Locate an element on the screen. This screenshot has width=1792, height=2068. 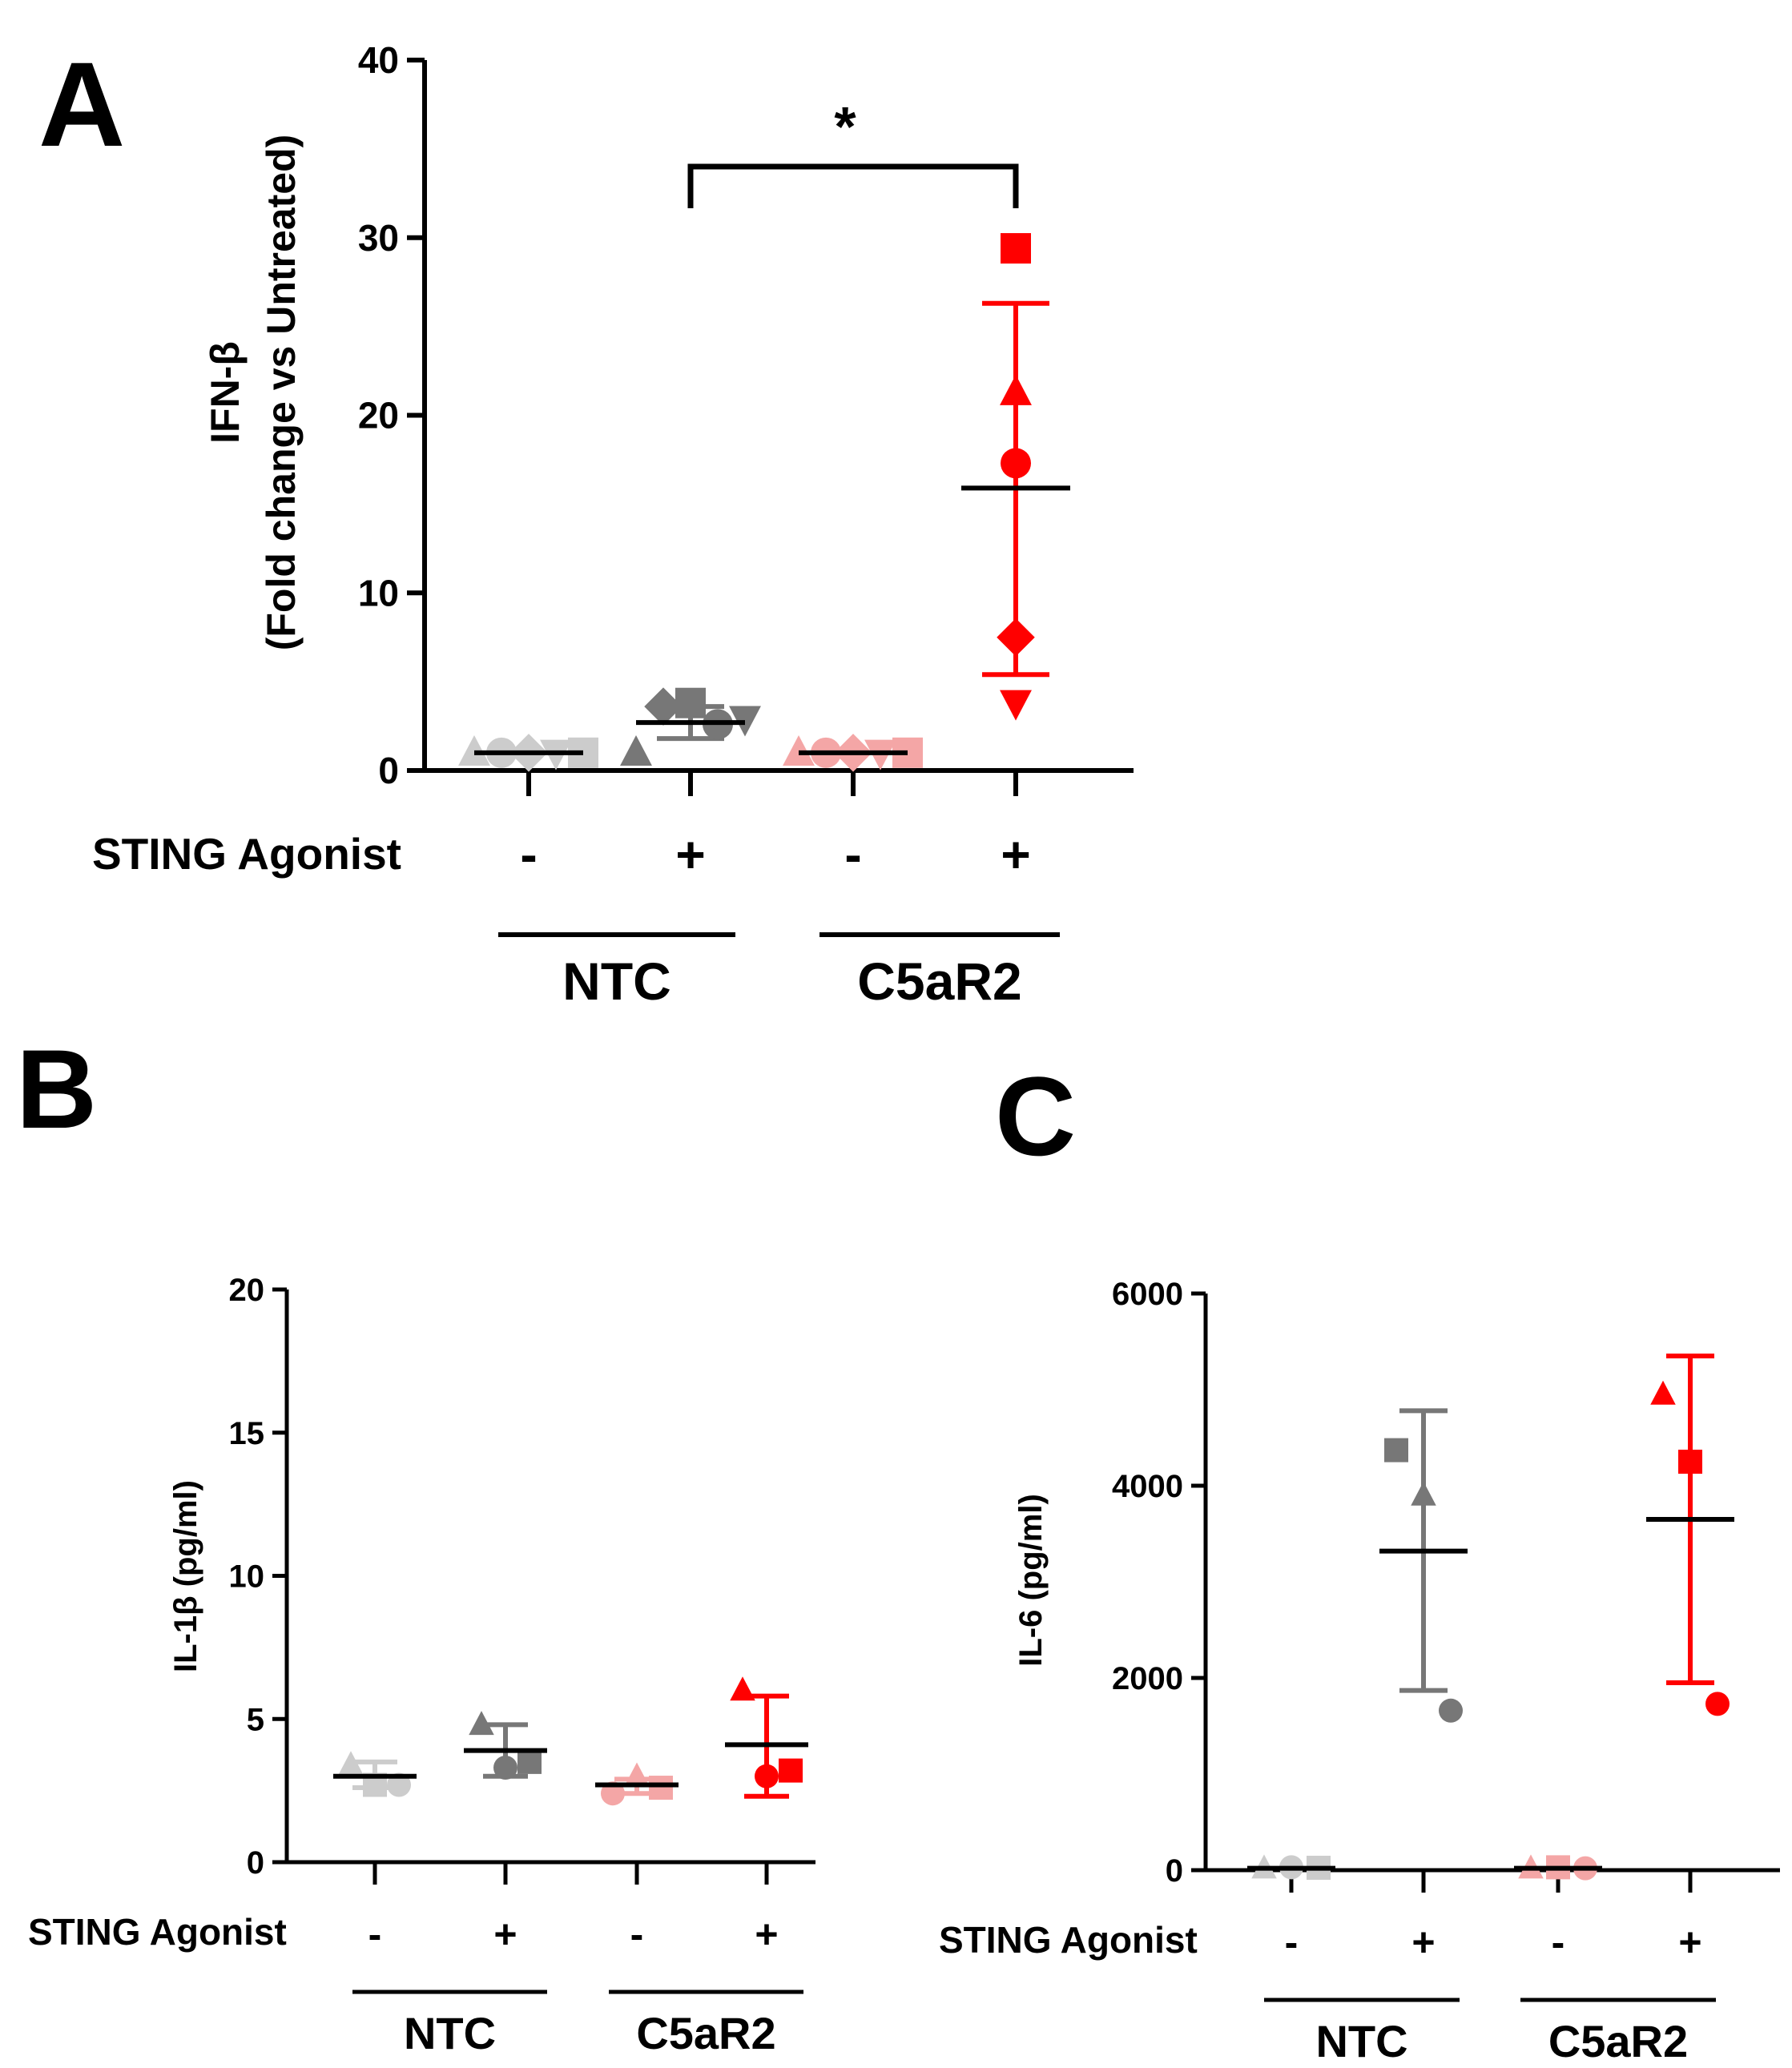
y-axis-label: IL-6 (pg/ml) is located at coordinates (1031, 1580).